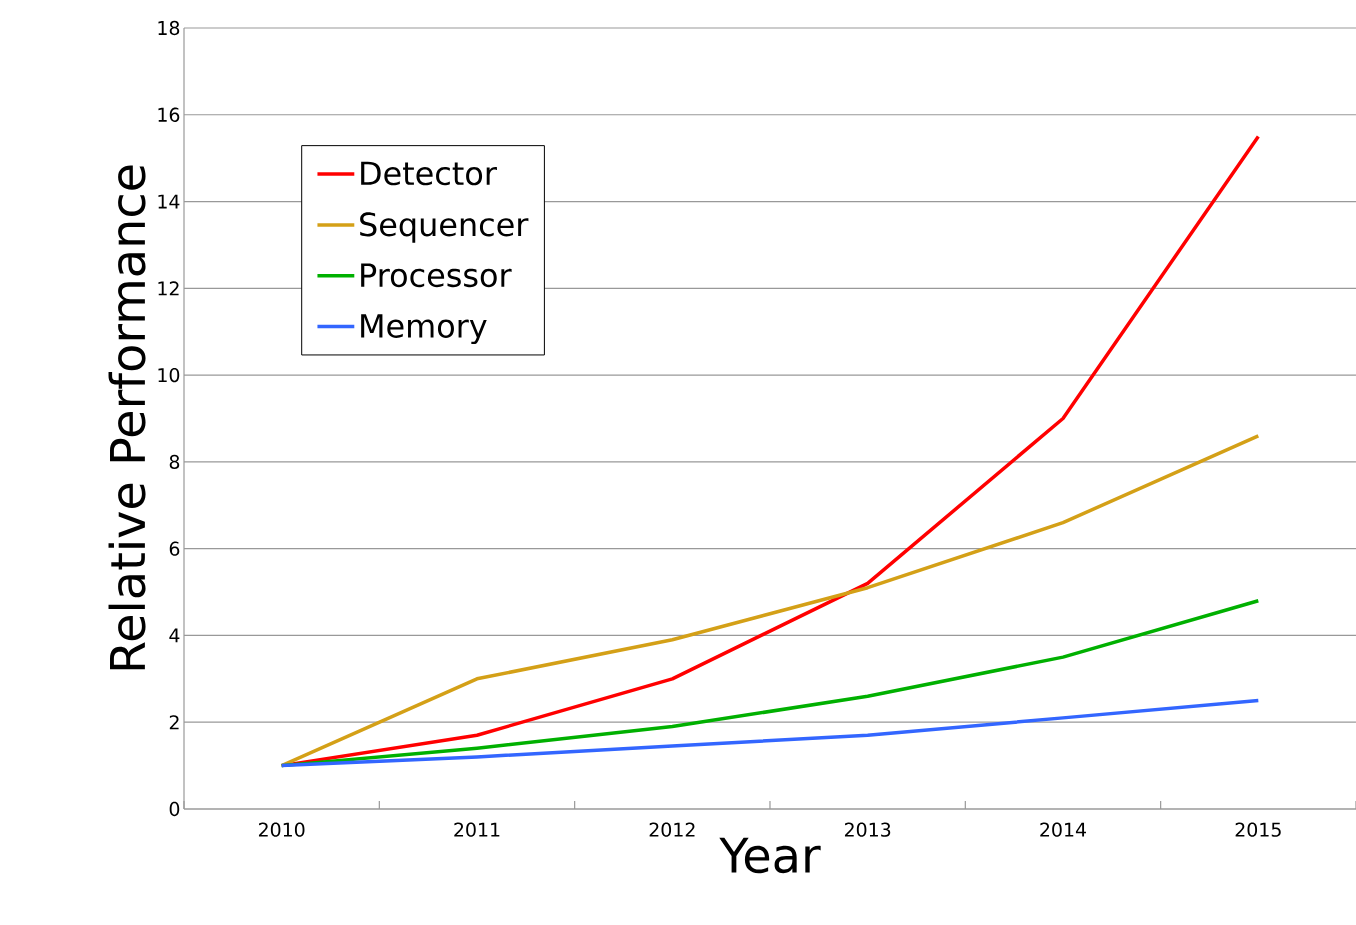  Describe the element at coordinates (429, 173) in the screenshot. I see `legend-label: Detector` at that location.